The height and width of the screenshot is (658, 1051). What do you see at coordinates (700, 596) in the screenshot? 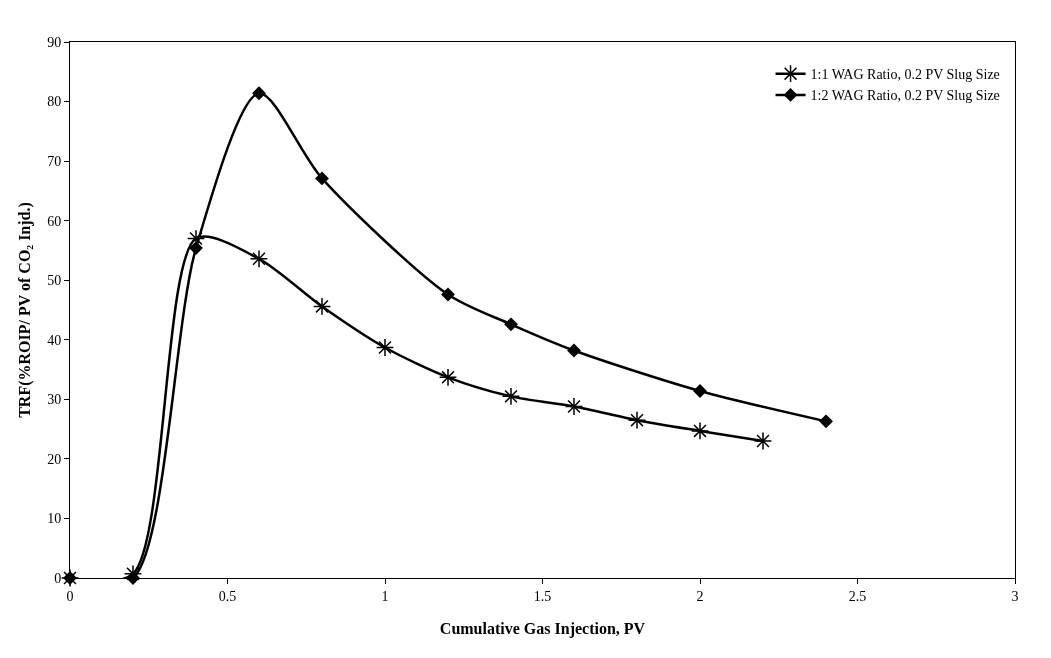
I see `x-tick-label: 2` at bounding box center [700, 596].